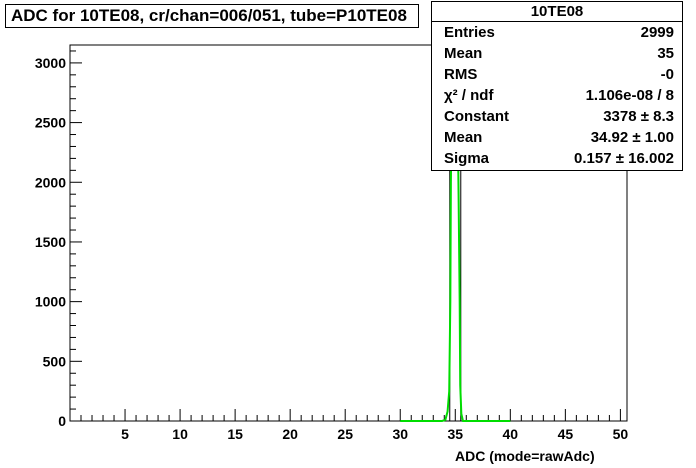 The height and width of the screenshot is (468, 696). Describe the element at coordinates (461, 74) in the screenshot. I see `stat-label: RMS` at that location.